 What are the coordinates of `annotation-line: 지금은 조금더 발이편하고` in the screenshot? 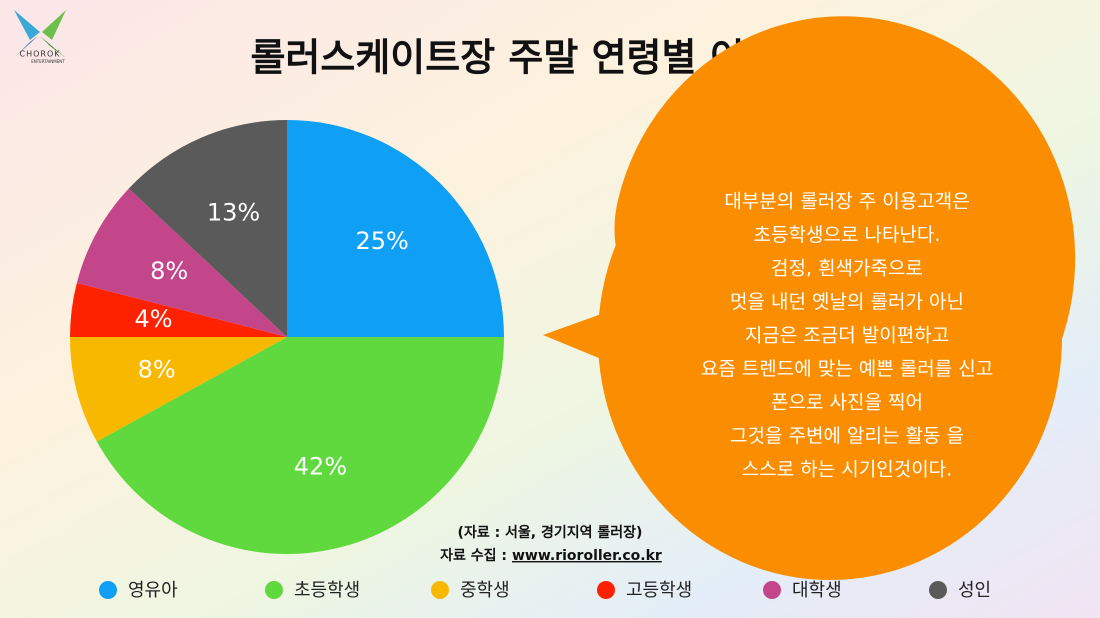 It's located at (847, 336).